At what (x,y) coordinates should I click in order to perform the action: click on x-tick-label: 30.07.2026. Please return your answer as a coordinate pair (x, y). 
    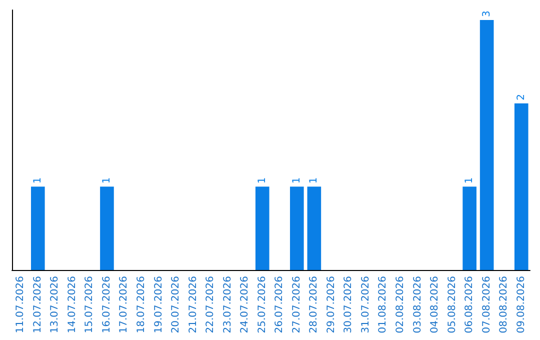
    Looking at the image, I should click on (348, 305).